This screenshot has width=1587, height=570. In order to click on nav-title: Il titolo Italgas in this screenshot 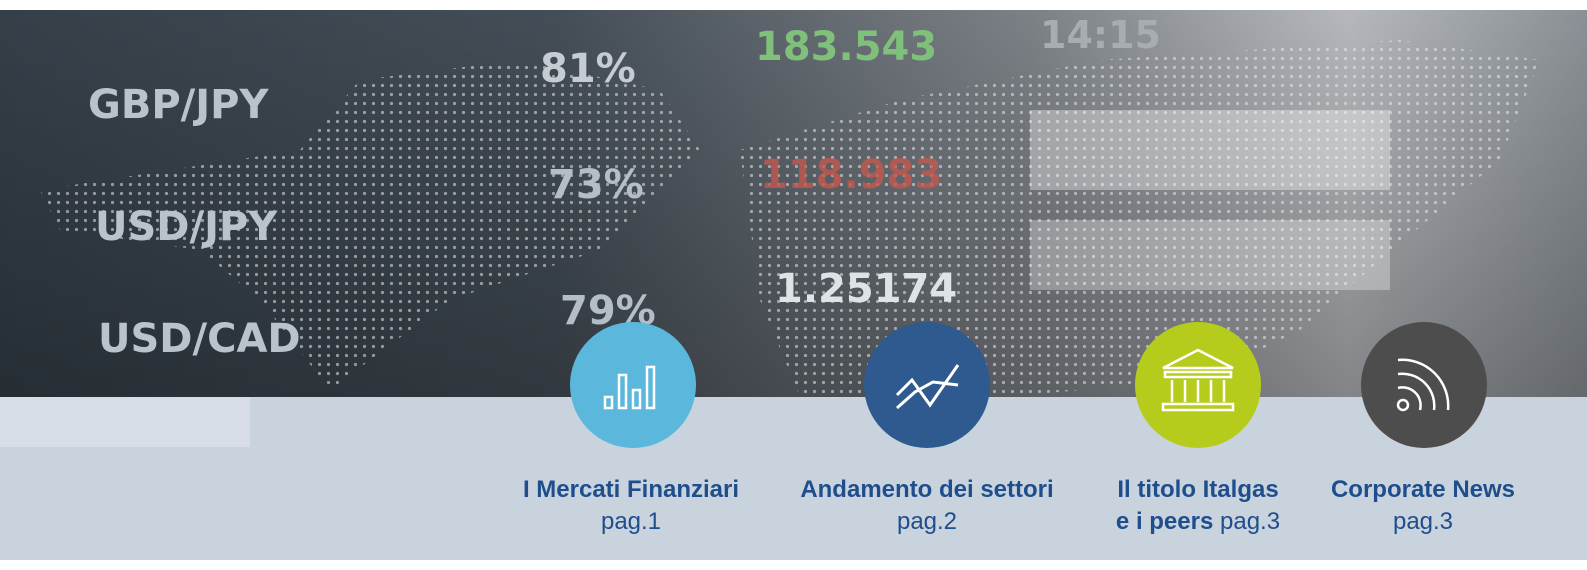, I will do `click(1197, 489)`.